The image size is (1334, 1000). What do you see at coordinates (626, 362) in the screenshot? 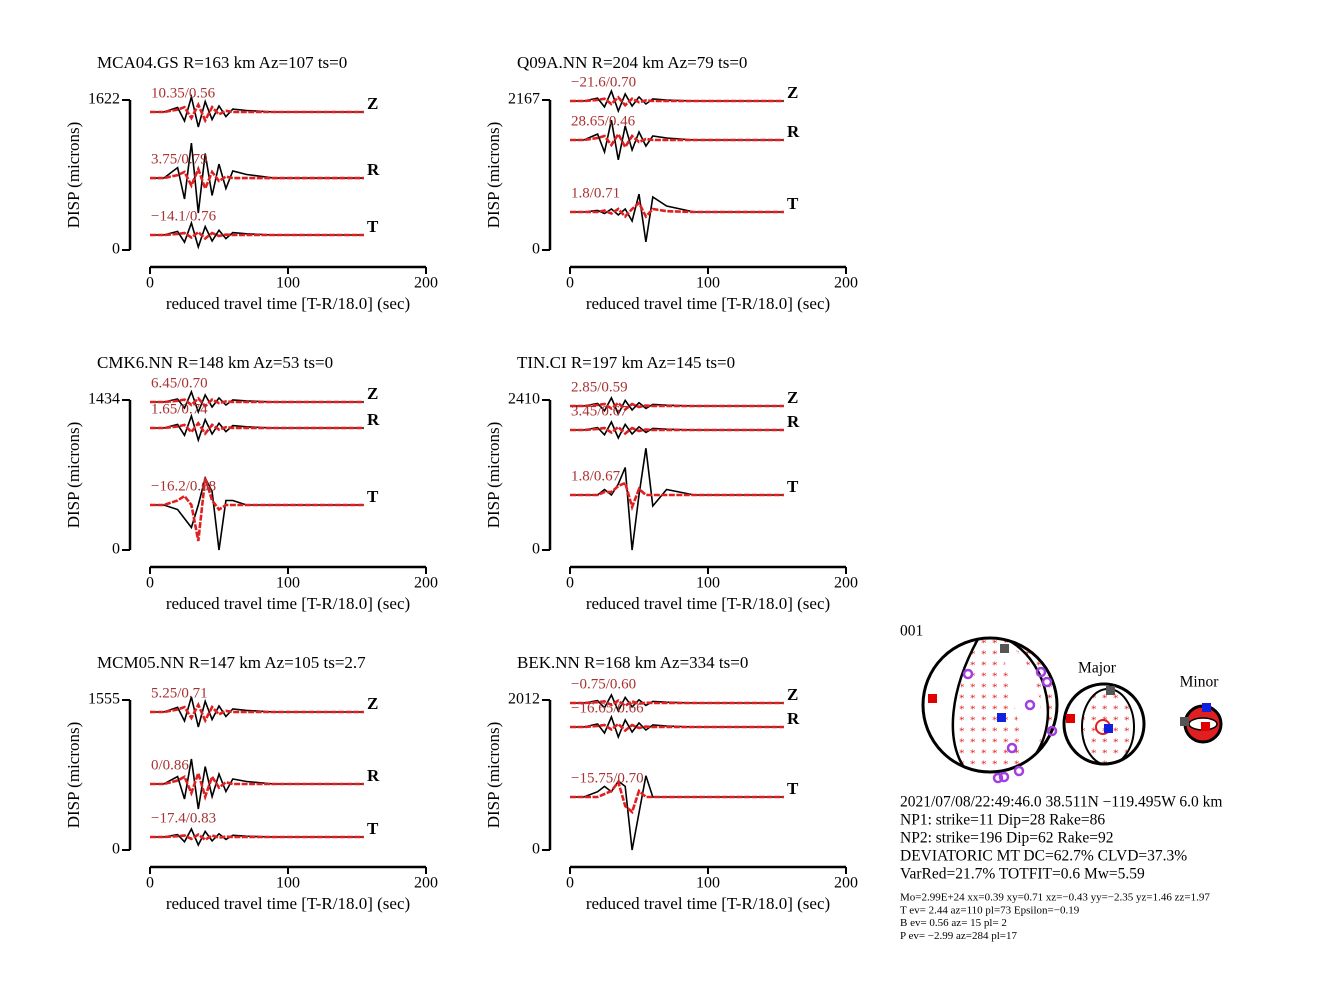
I see `panel-title: TIN.CI R=197 km Az=145 ts=0` at bounding box center [626, 362].